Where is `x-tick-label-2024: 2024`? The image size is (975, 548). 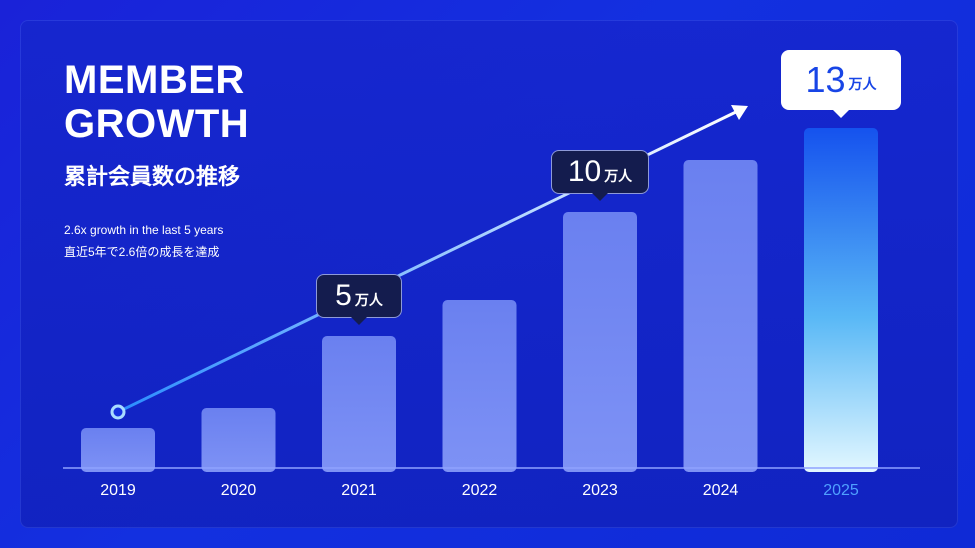 x-tick-label-2024: 2024 is located at coordinates (721, 490).